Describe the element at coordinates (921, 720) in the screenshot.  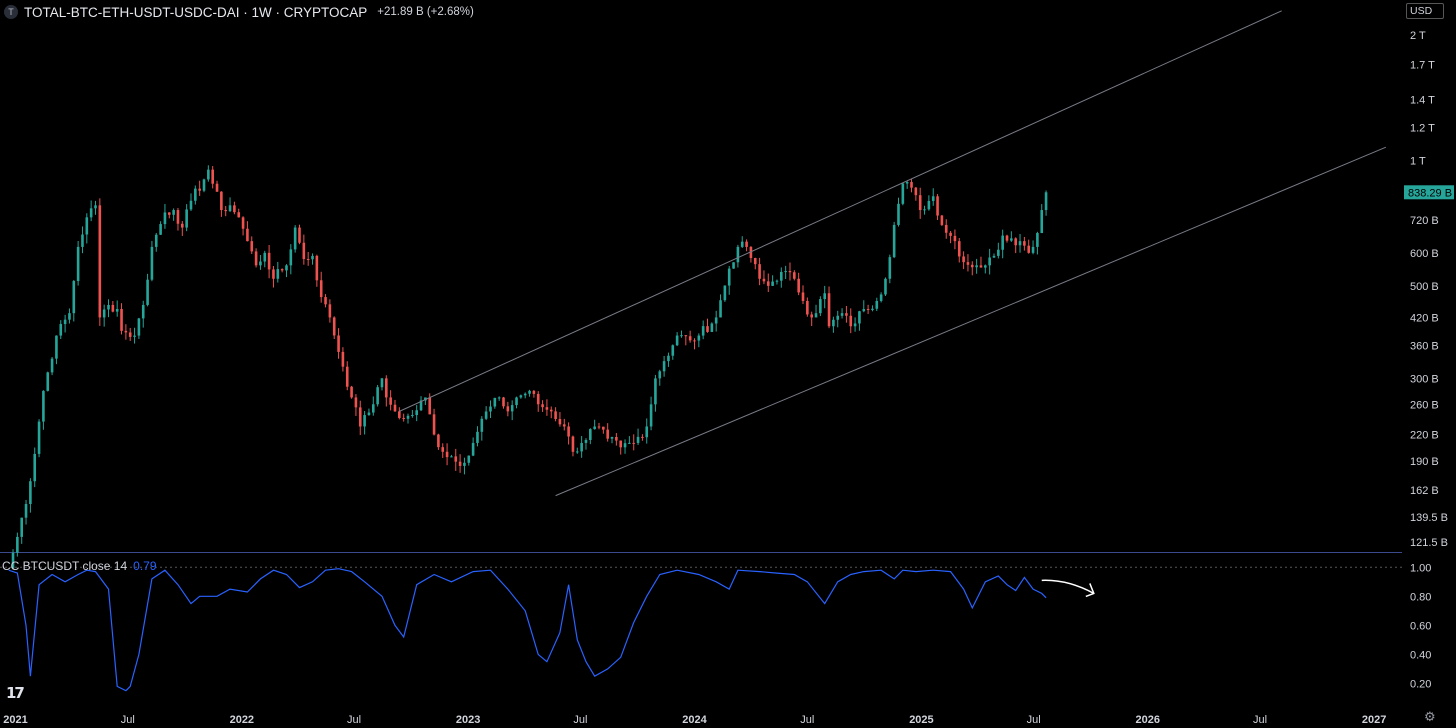
I see `time-tick-label: 2025` at that location.